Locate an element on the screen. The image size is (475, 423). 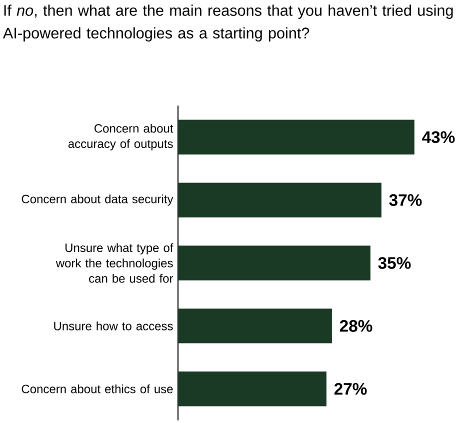
data-label: 28% is located at coordinates (356, 326).